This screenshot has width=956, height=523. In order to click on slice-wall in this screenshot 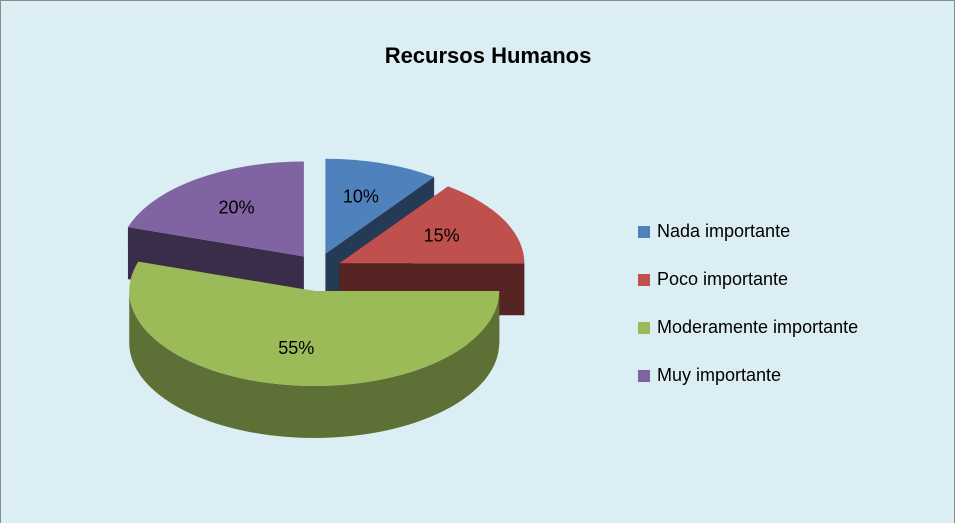, I will do `click(314, 364)`.